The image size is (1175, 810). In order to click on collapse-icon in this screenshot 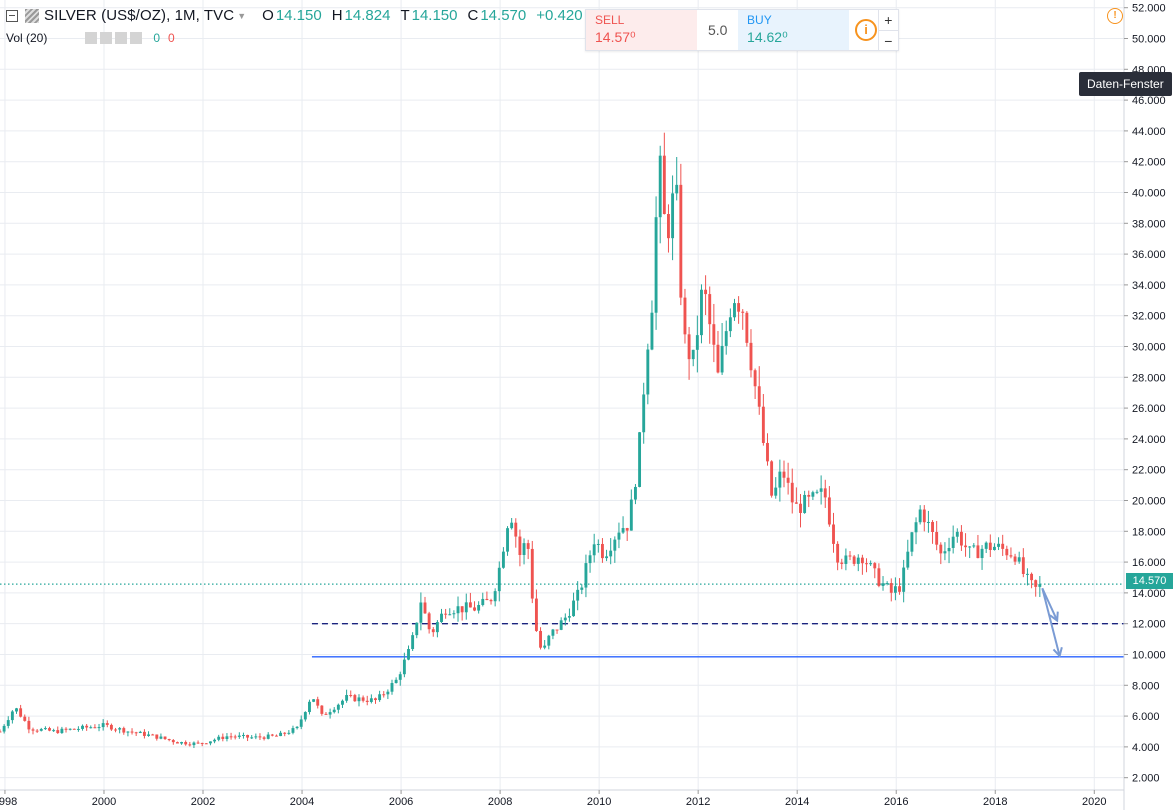, I will do `click(12, 15)`.